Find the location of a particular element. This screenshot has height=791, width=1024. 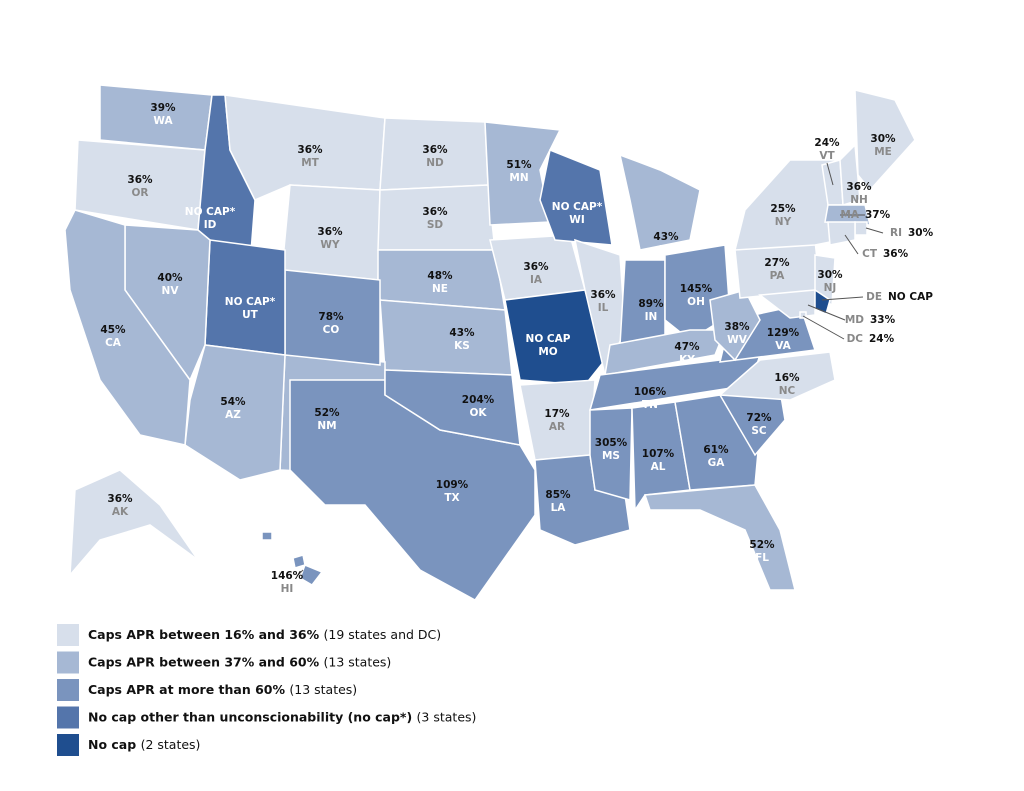

state-abbr: VT is located at coordinates (827, 156).